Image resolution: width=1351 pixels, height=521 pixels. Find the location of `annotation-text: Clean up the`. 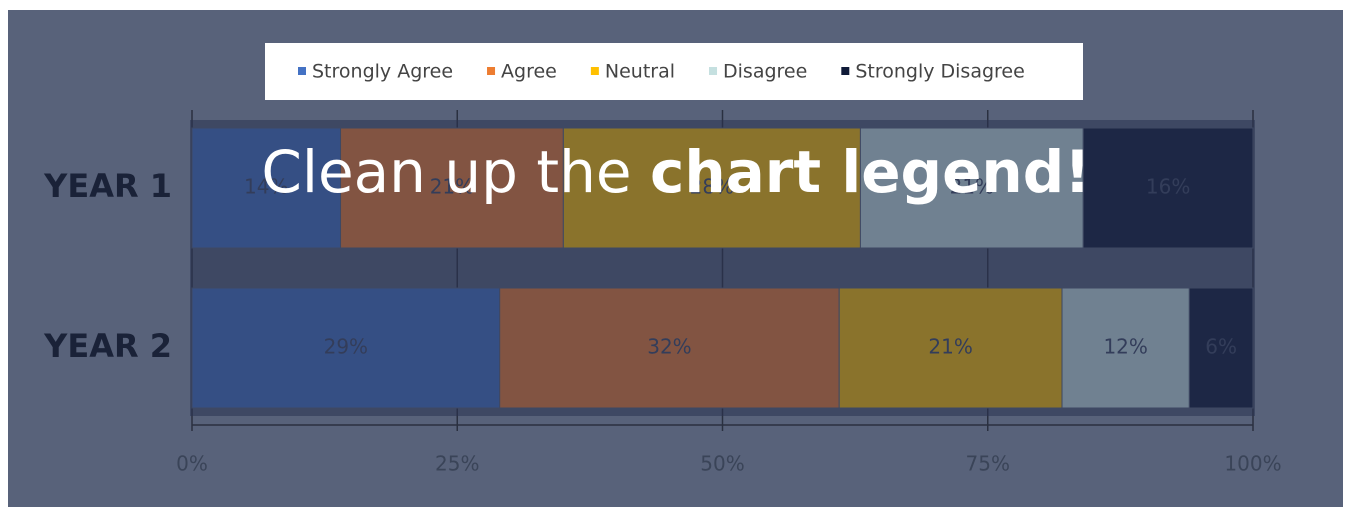

annotation-text: Clean up the is located at coordinates (446, 172).